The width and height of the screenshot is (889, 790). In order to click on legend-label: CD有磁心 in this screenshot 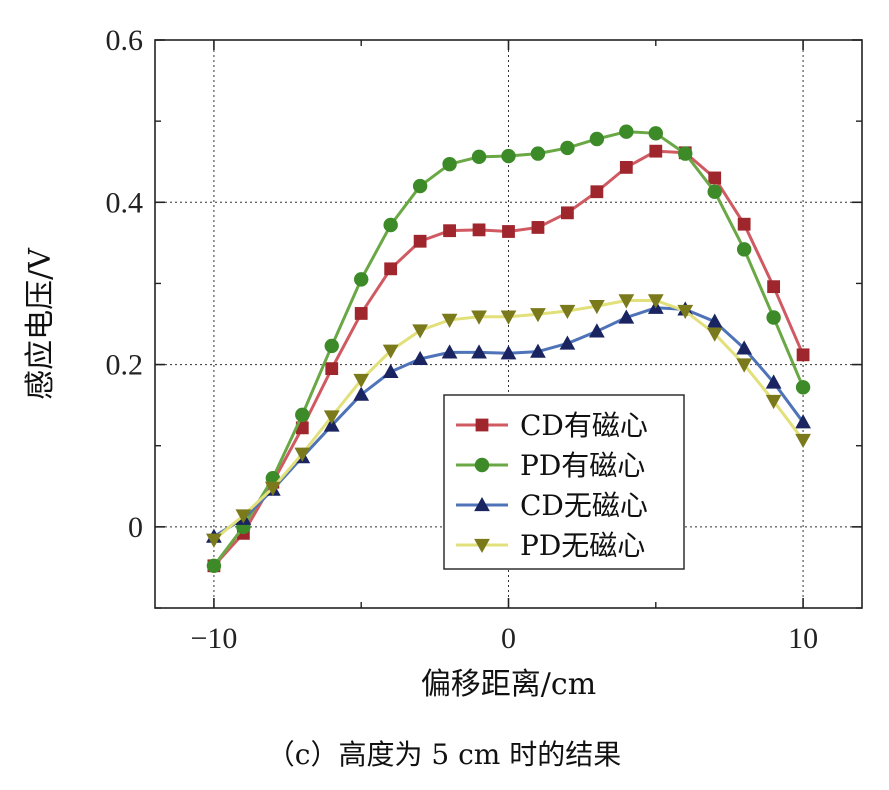, I will do `click(584, 425)`.